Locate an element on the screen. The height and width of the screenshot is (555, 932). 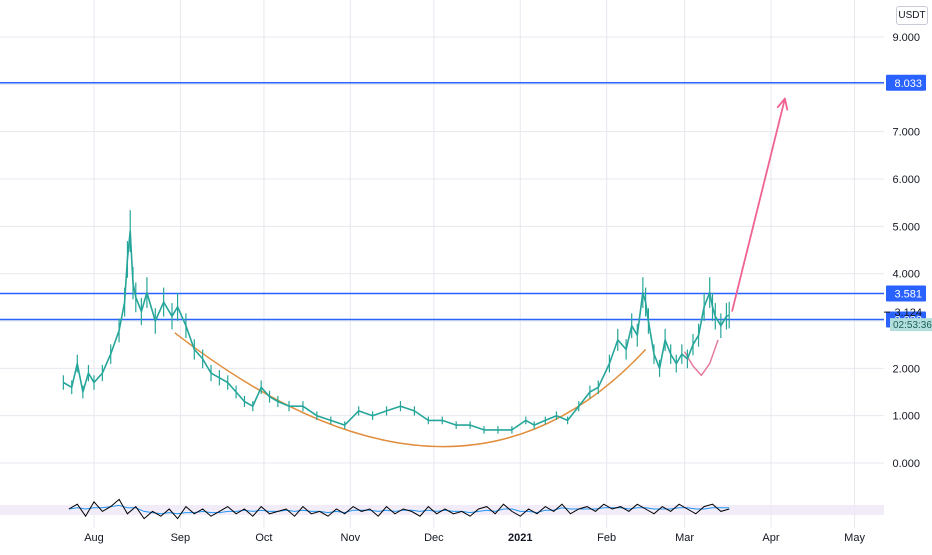
x-tick-label: Oct is located at coordinates (263, 538).